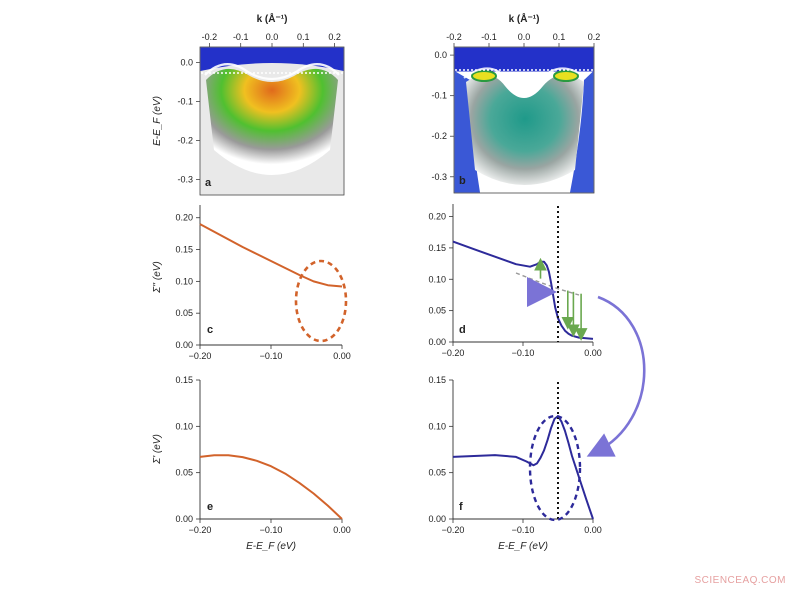 This screenshot has width=800, height=589. What do you see at coordinates (740, 580) in the screenshot?
I see `watermark: SCIENCEAQ.COM` at bounding box center [740, 580].